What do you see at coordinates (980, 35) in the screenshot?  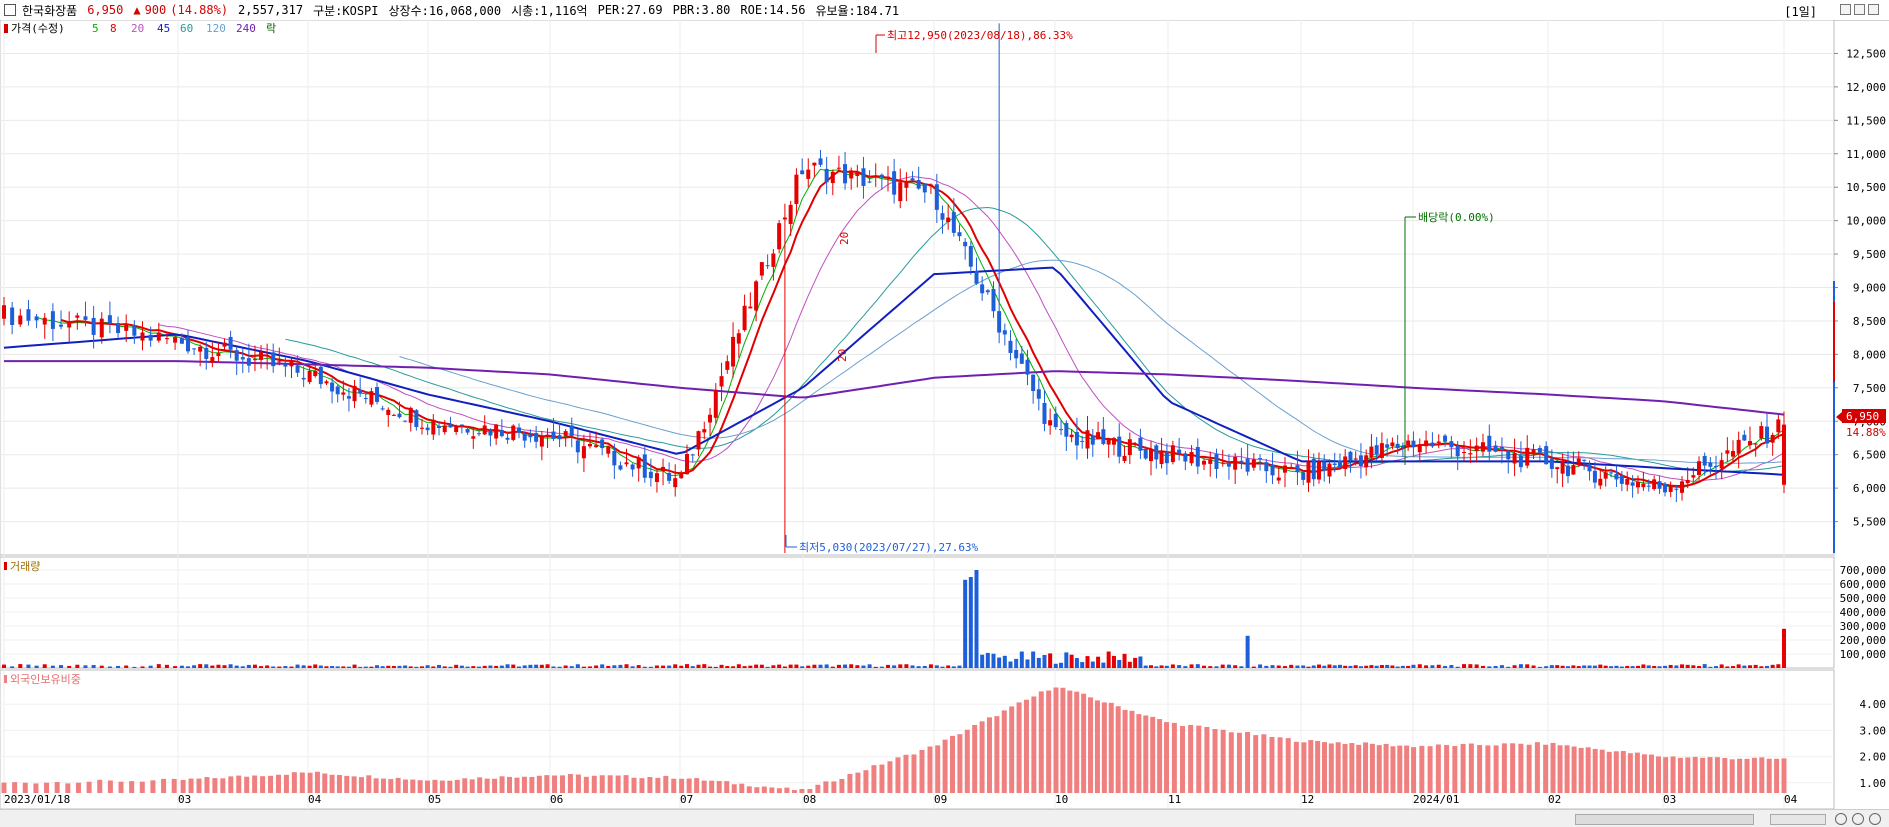 I see `high-annotation-text: 최고12,950(2023/08/18),86.33%` at bounding box center [980, 35].